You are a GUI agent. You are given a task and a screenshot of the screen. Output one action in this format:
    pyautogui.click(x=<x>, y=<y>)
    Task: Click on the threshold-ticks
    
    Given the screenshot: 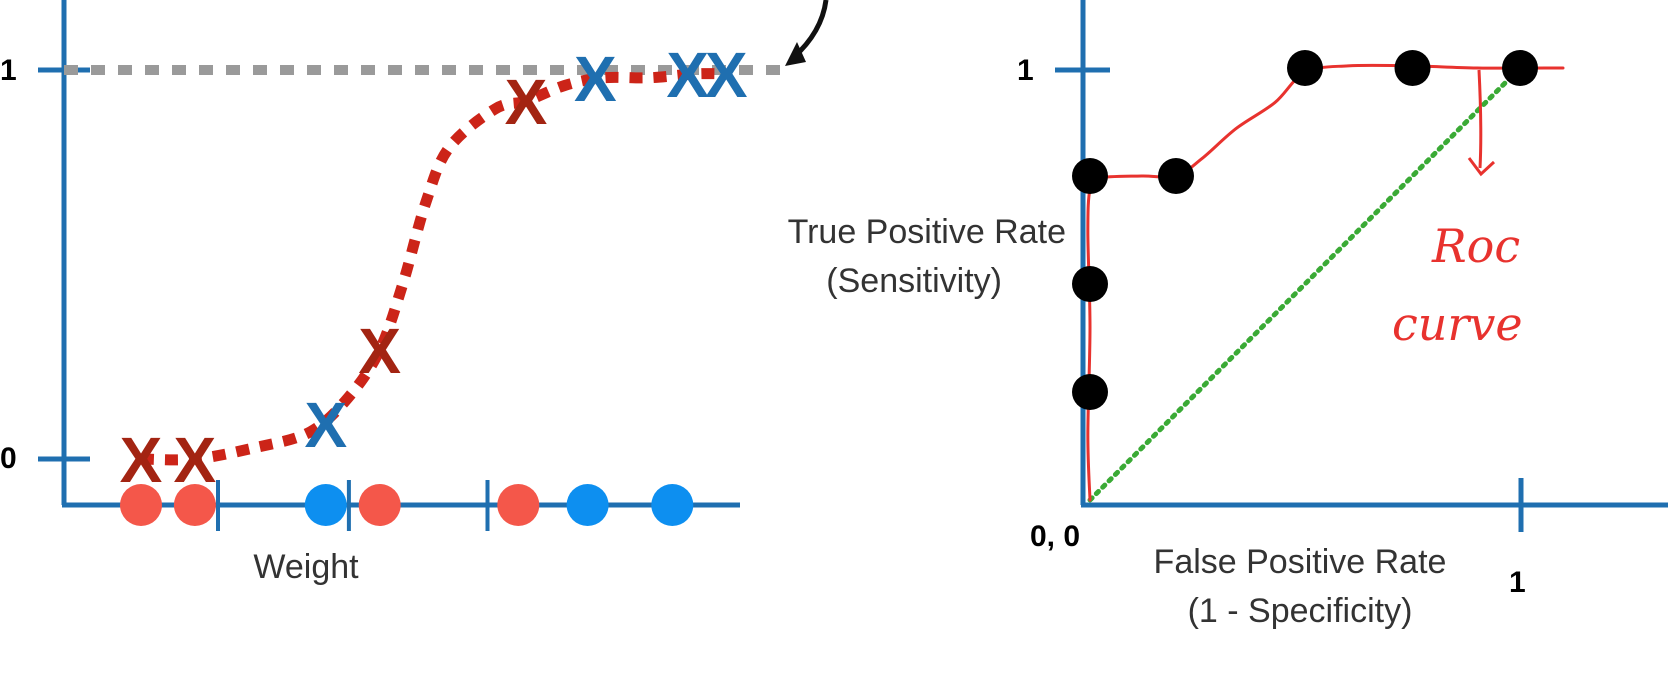 What is the action you would take?
    pyautogui.click(x=353, y=505)
    